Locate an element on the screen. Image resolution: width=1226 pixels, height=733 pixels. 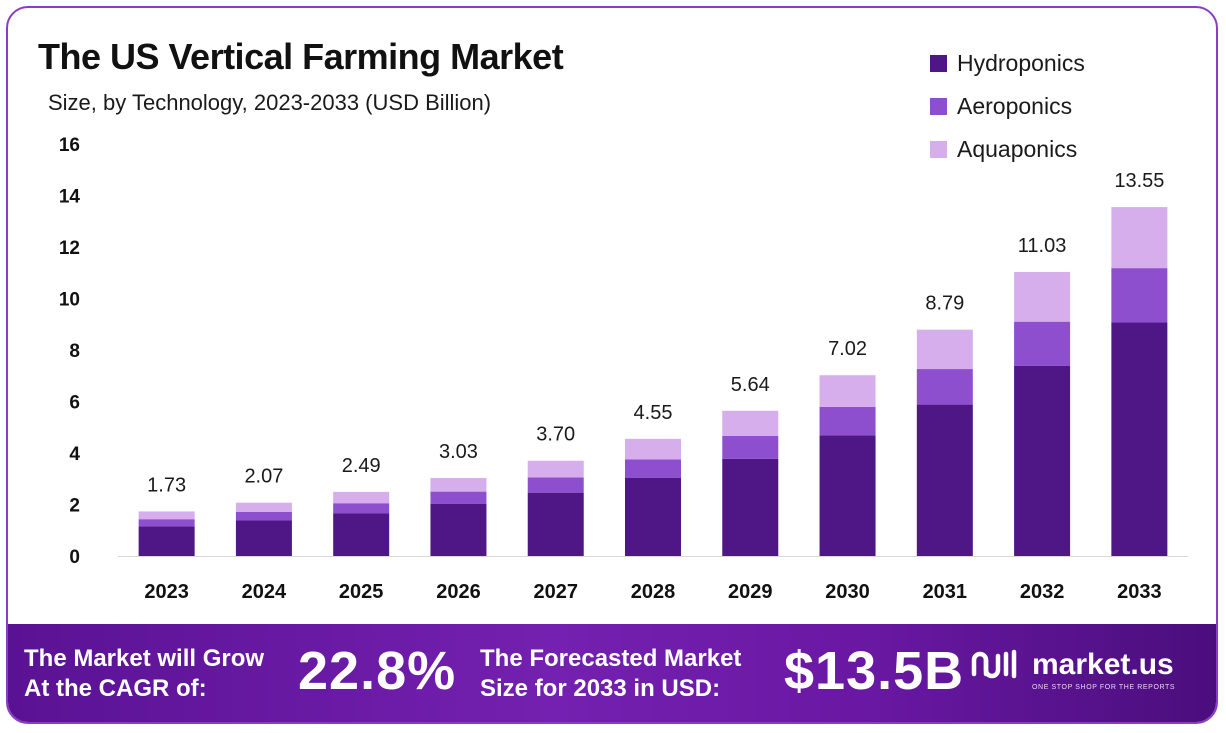
bar-segment-aeroponics-2030 is located at coordinates (847, 421).